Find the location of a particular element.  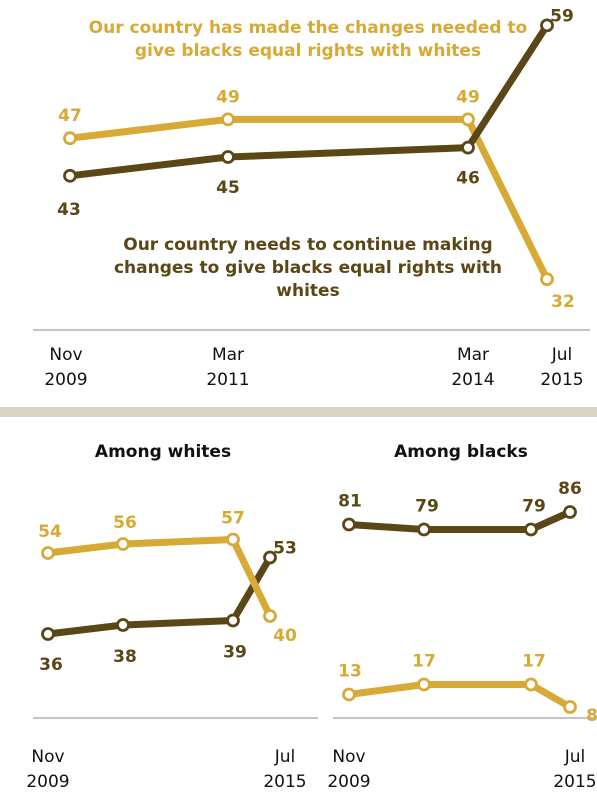

data-label: 86 is located at coordinates (570, 489).